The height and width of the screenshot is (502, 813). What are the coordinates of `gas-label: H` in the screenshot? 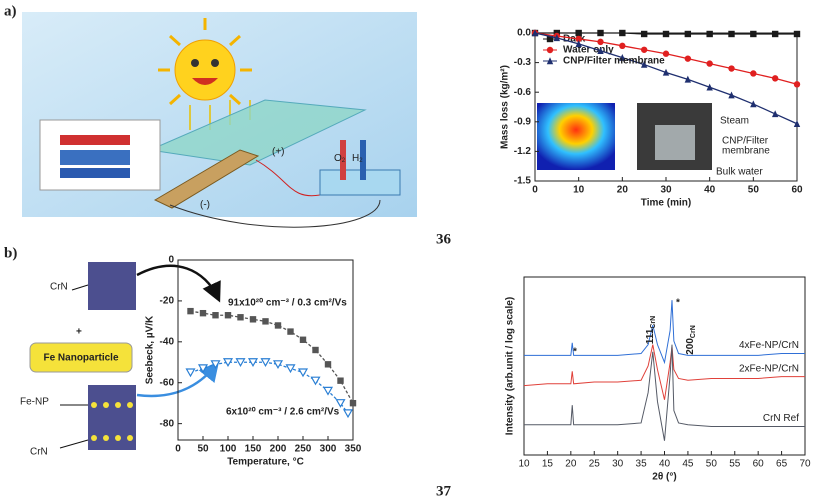 It's located at (355, 158).